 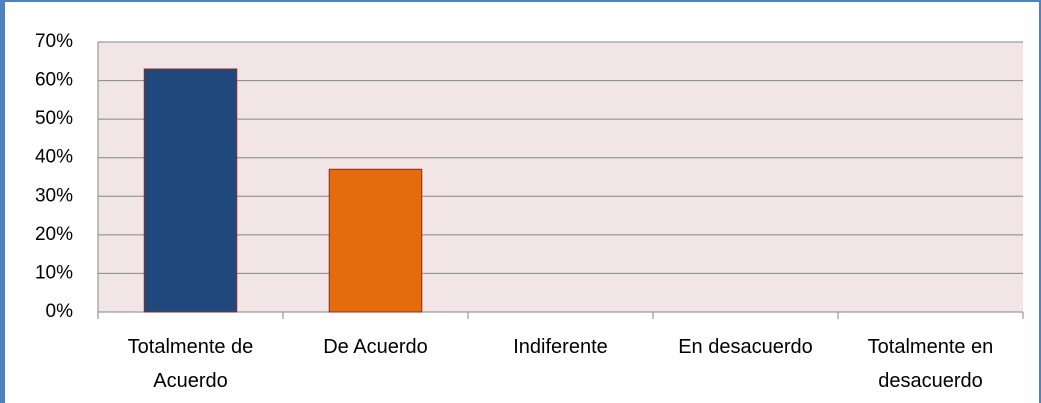 What do you see at coordinates (60, 311) in the screenshot?
I see `y-tick-label: 0%` at bounding box center [60, 311].